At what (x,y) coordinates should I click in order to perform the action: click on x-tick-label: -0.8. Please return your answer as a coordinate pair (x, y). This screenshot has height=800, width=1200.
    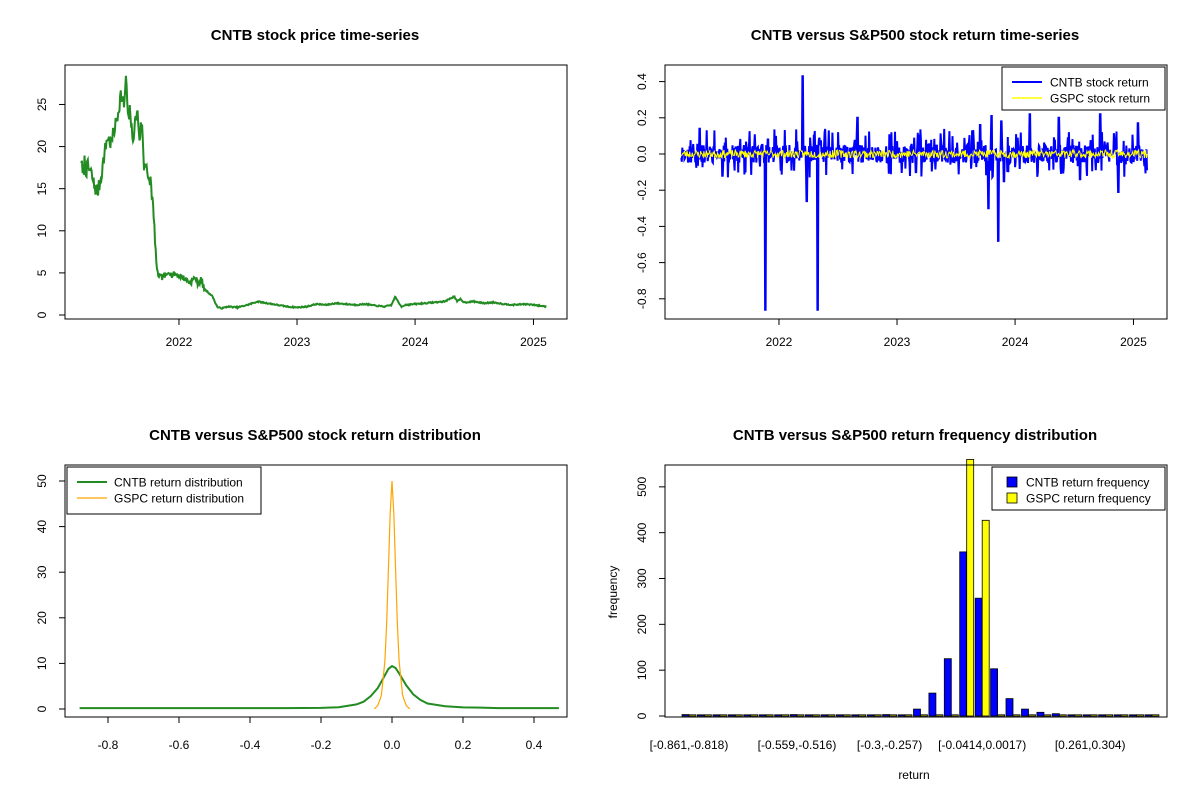
    Looking at the image, I should click on (108, 745).